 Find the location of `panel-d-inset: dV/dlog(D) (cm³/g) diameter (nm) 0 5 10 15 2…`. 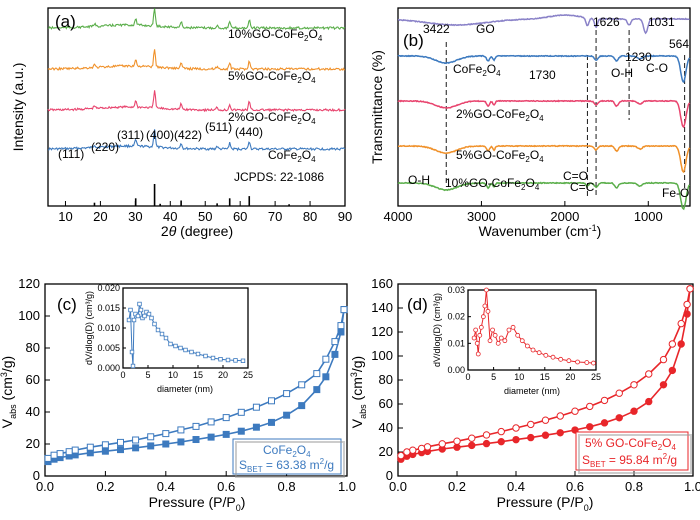

panel-d-inset: dV/dlog(D) (cm³/g) diameter (nm) 0 5 10 15 2… is located at coordinates (516, 340).